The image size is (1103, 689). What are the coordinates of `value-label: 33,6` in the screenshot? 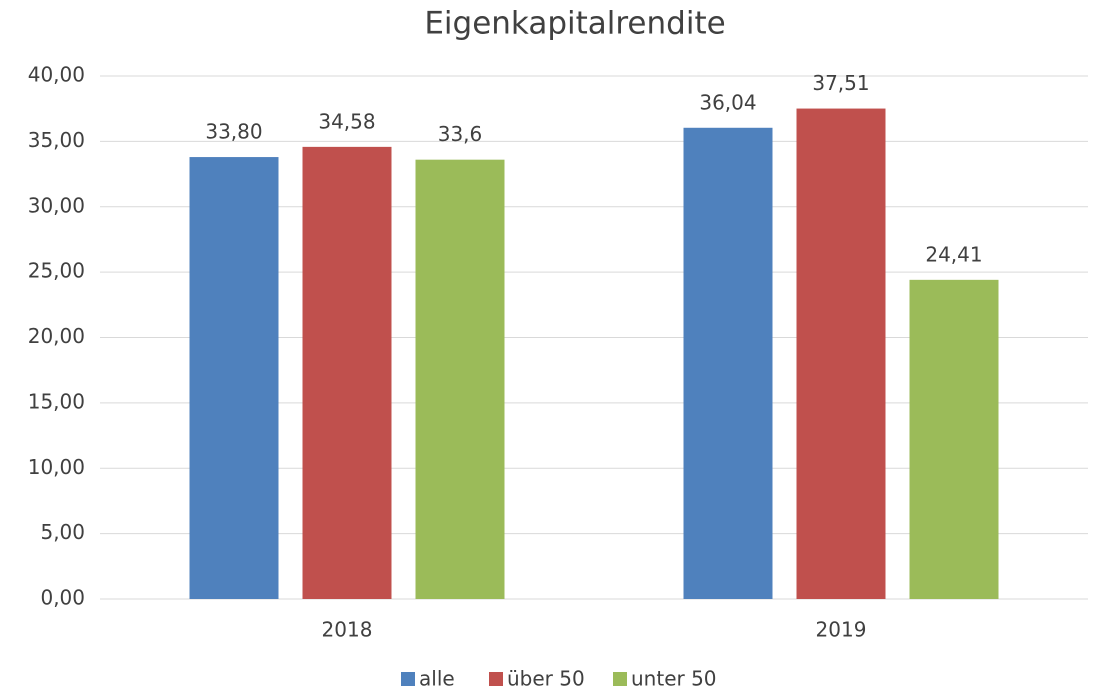 It's located at (460, 134).